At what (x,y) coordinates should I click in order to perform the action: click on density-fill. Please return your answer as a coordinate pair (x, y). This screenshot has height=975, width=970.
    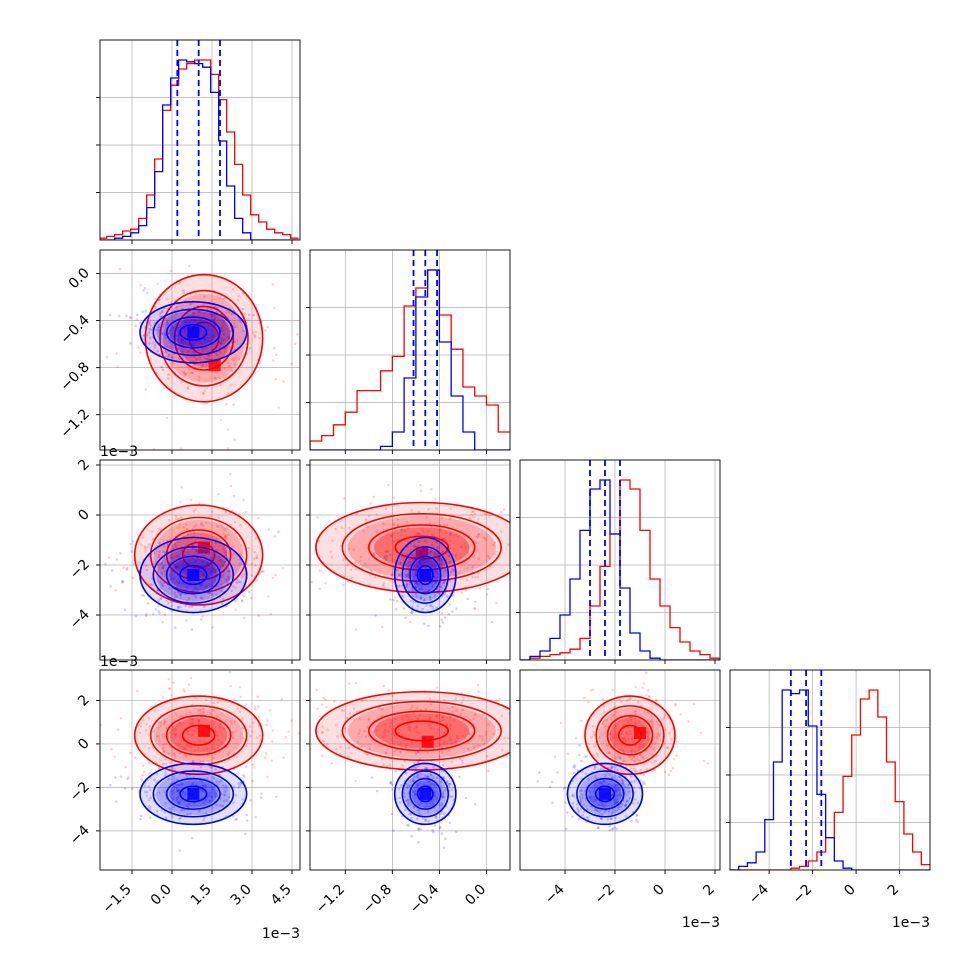
    Looking at the image, I should click on (630, 735).